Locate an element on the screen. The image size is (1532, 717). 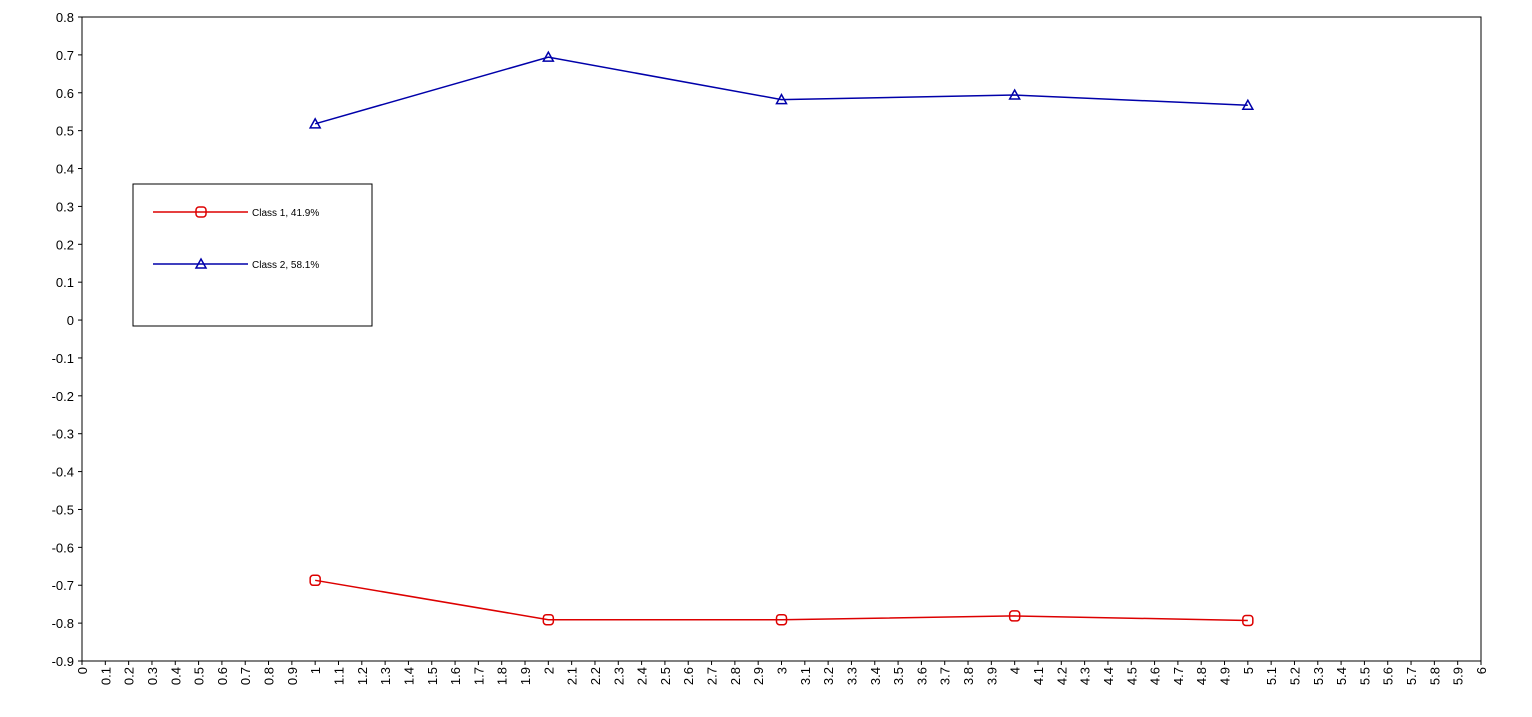
x-tick-label: 2 is located at coordinates (548, 670).